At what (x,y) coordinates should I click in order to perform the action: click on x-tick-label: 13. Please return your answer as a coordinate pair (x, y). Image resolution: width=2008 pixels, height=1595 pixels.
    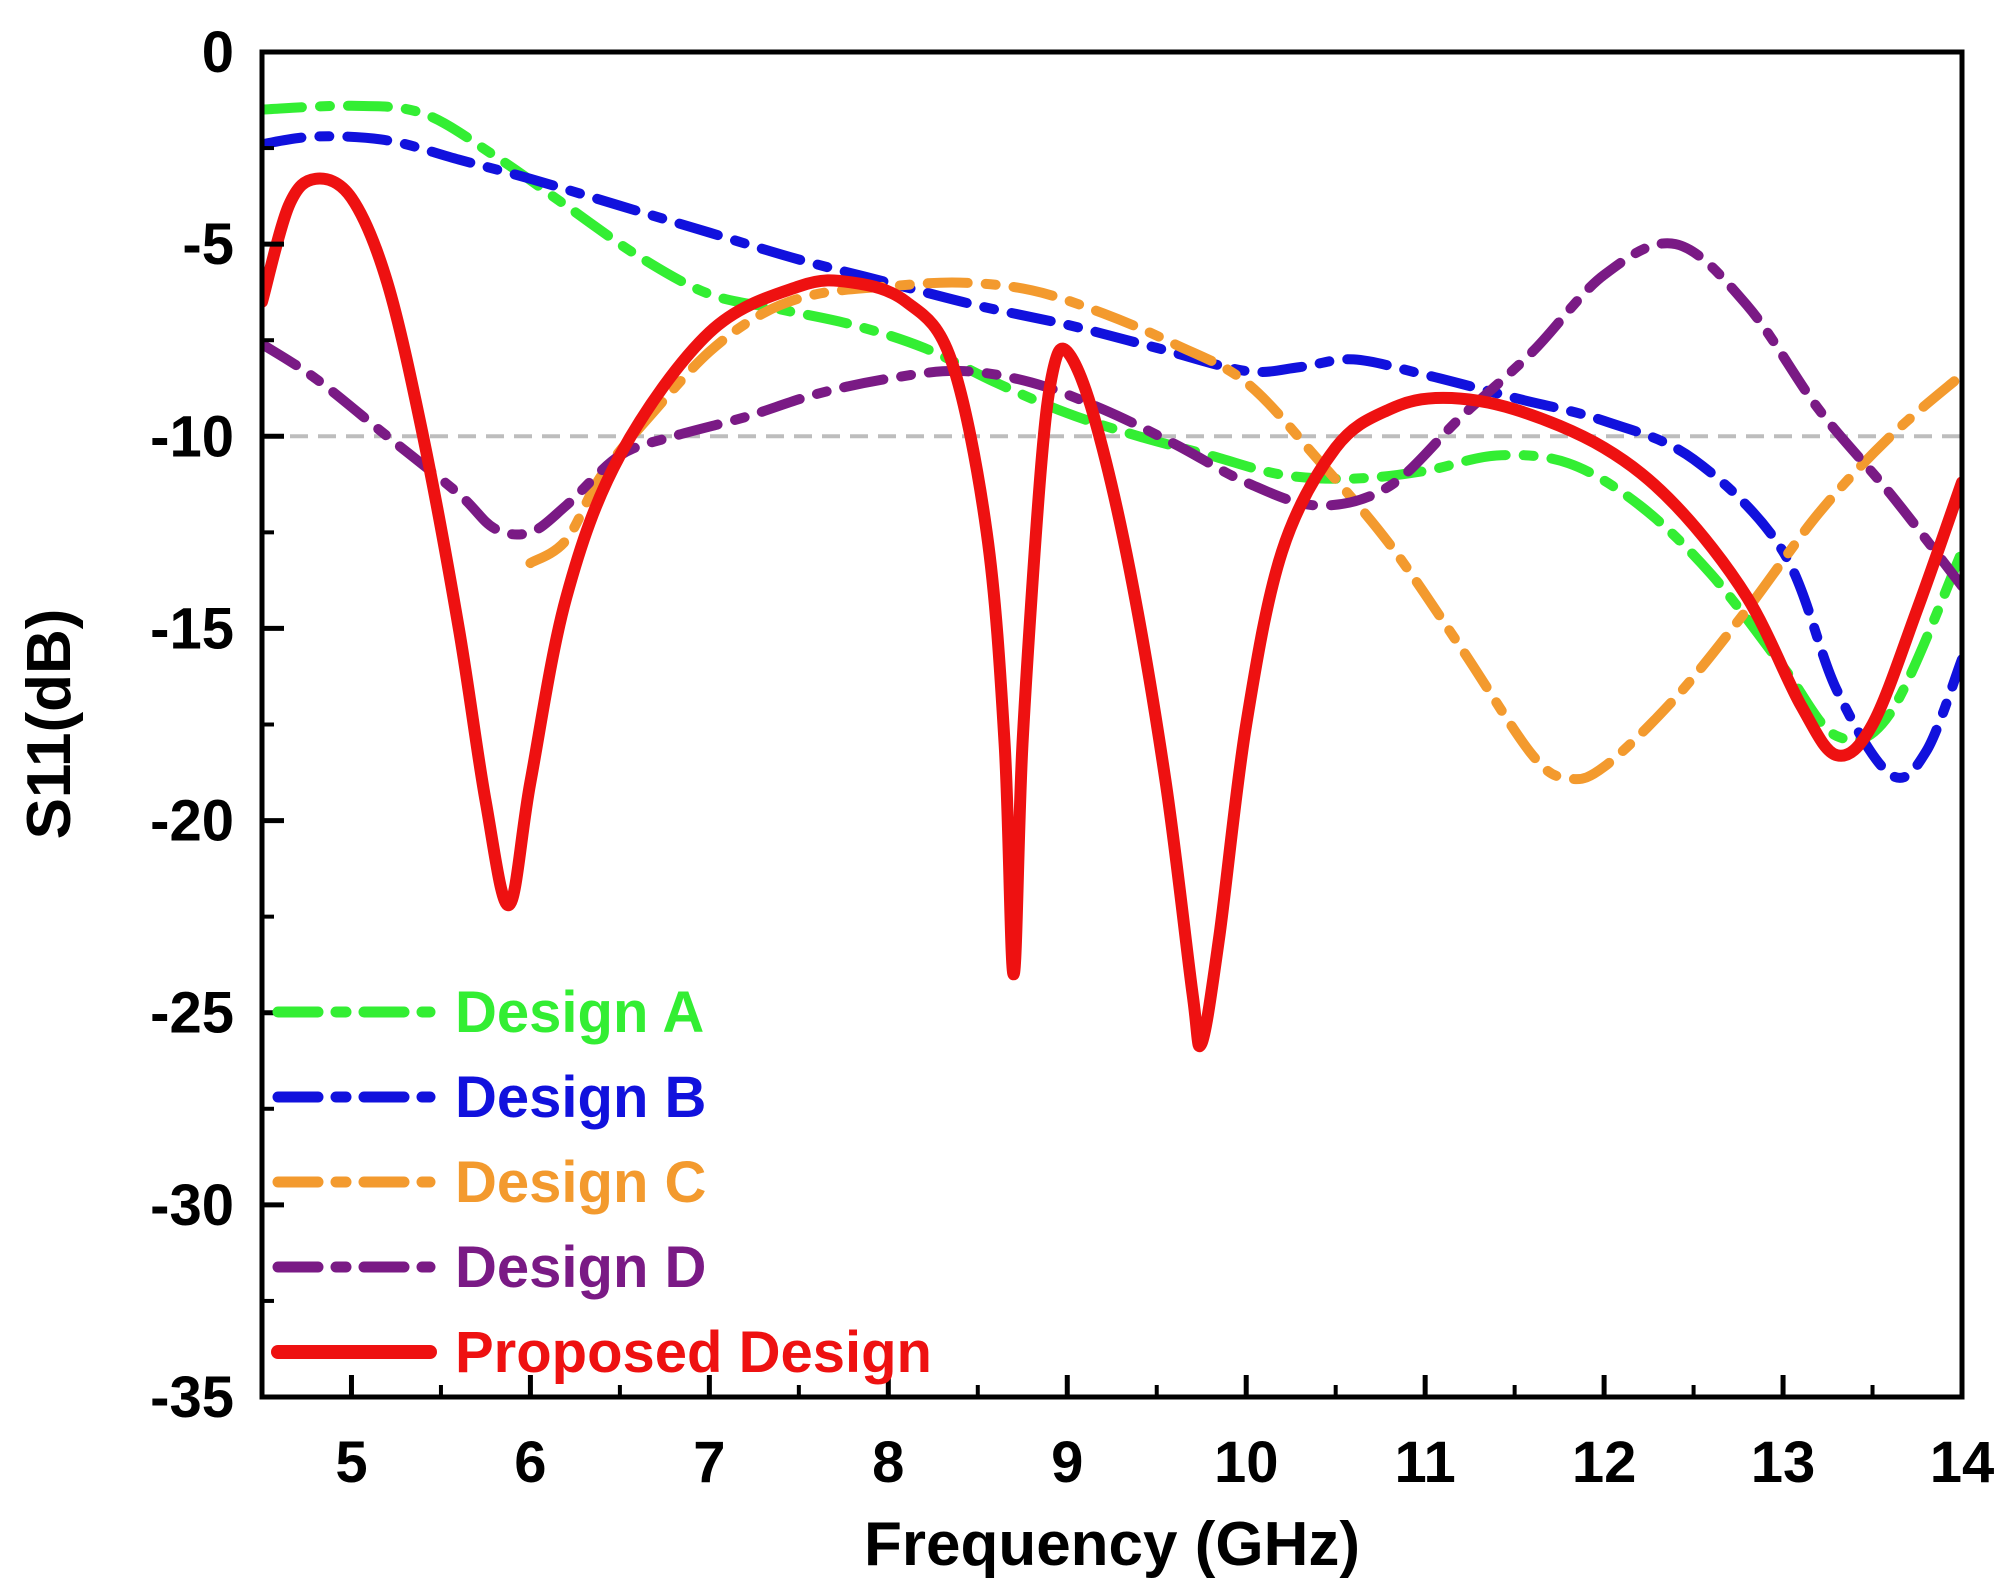
    Looking at the image, I should click on (1783, 1462).